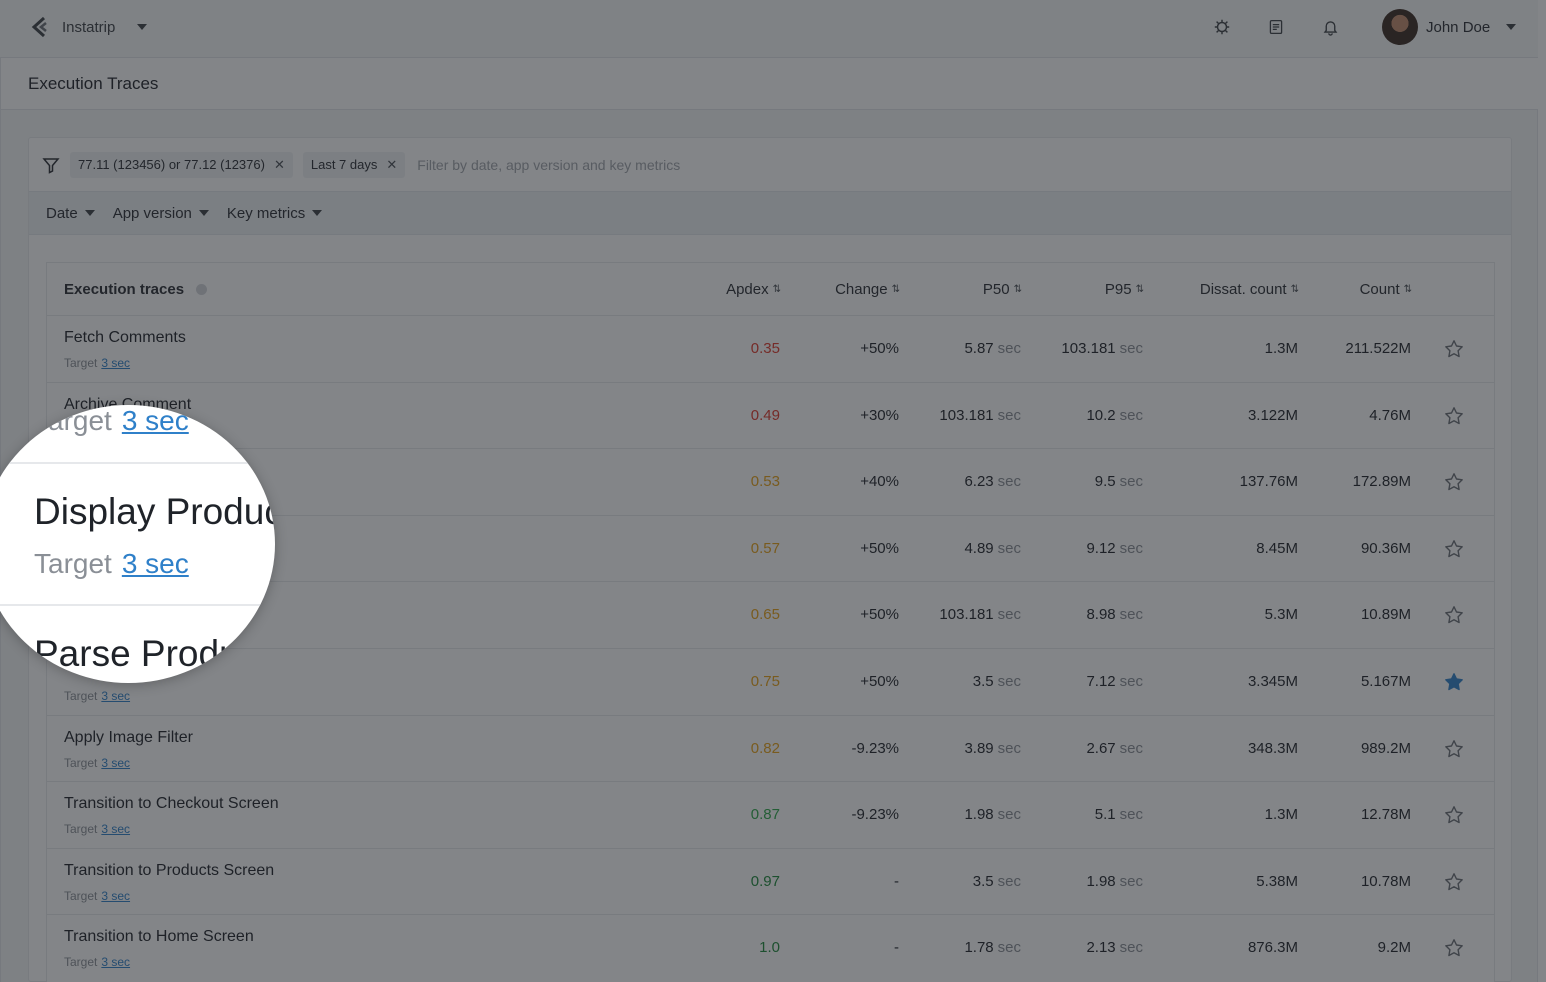 This screenshot has height=982, width=1546. Describe the element at coordinates (769, 84) in the screenshot. I see `page-header: Execution Traces` at that location.